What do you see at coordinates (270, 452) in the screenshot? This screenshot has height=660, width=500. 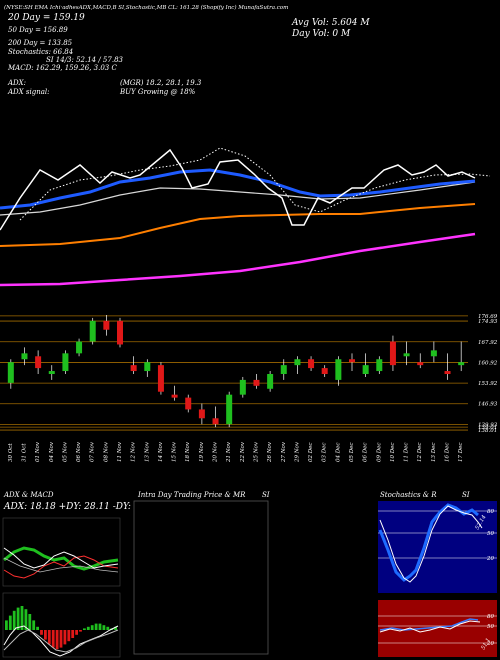 I see `date-axis-label: 26 Nov` at bounding box center [270, 452].